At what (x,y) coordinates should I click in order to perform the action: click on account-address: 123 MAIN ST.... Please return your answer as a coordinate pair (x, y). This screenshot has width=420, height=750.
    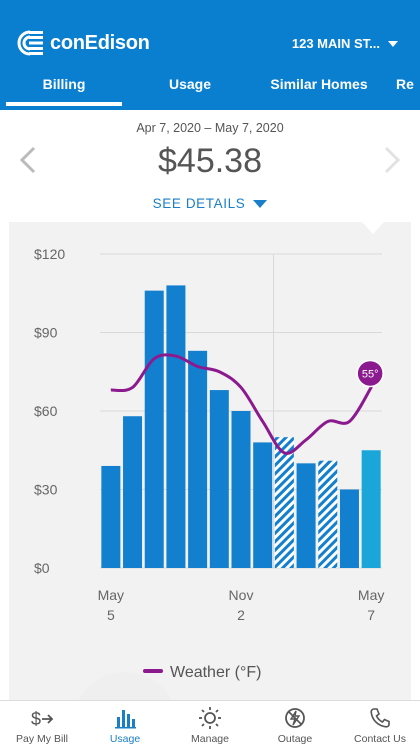
    Looking at the image, I should click on (335, 43).